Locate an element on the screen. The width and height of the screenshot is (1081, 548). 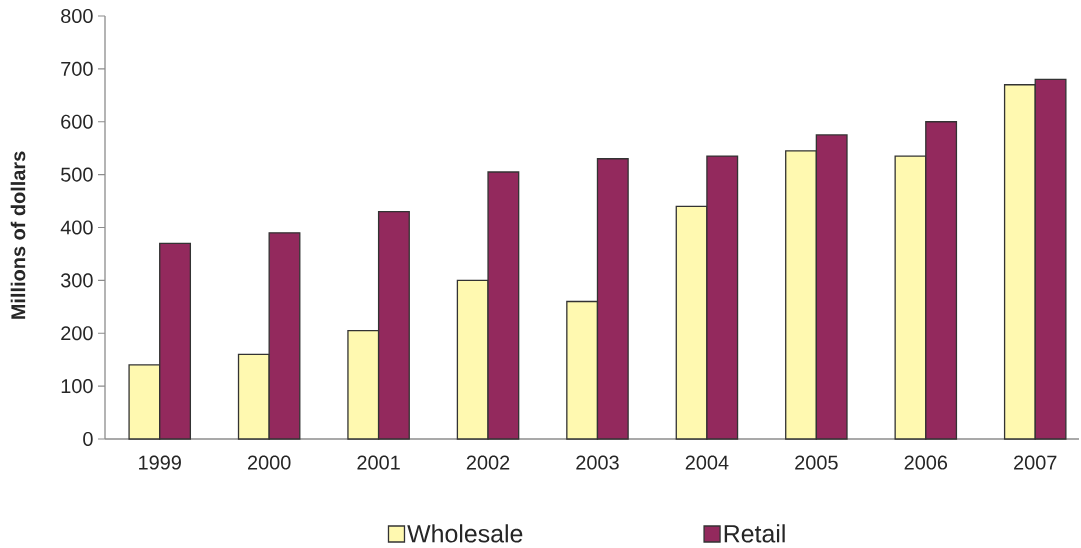
y-tick-label: 100 is located at coordinates (77, 386).